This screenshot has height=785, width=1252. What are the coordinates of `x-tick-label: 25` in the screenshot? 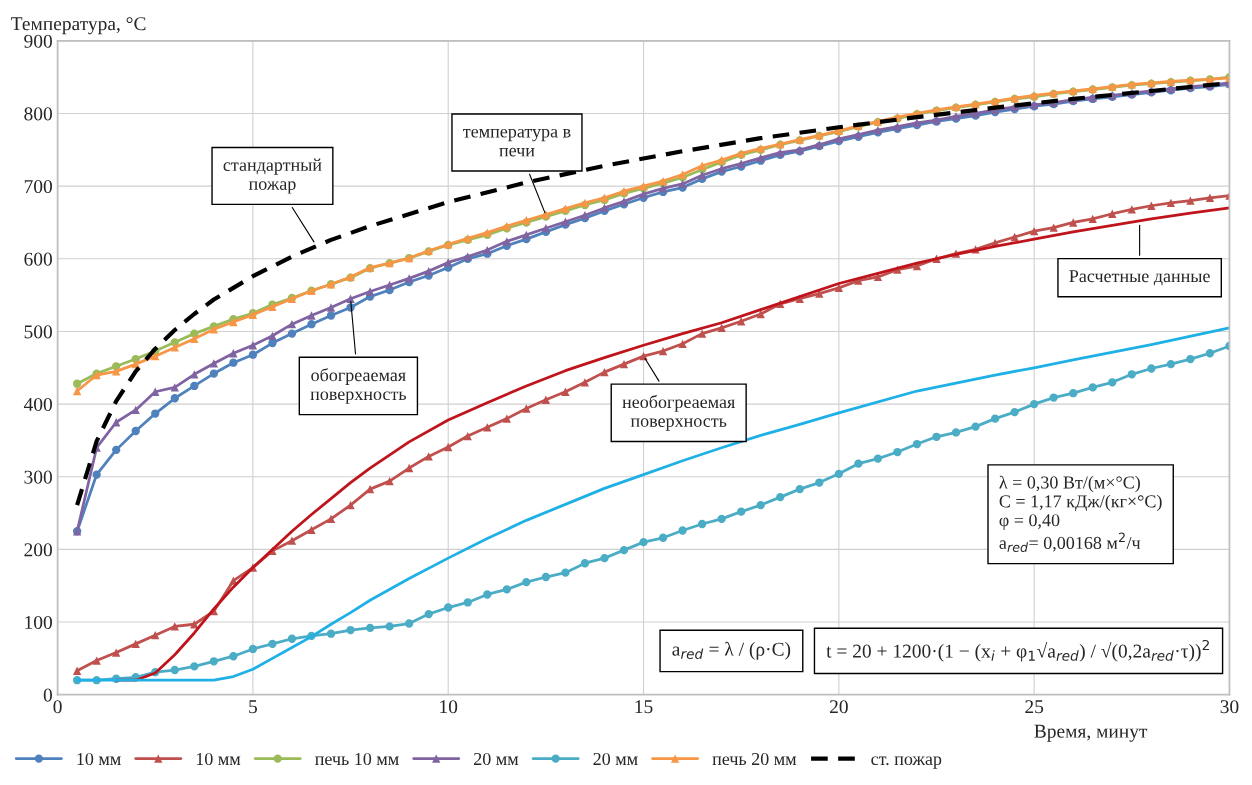 It's located at (1034, 707).